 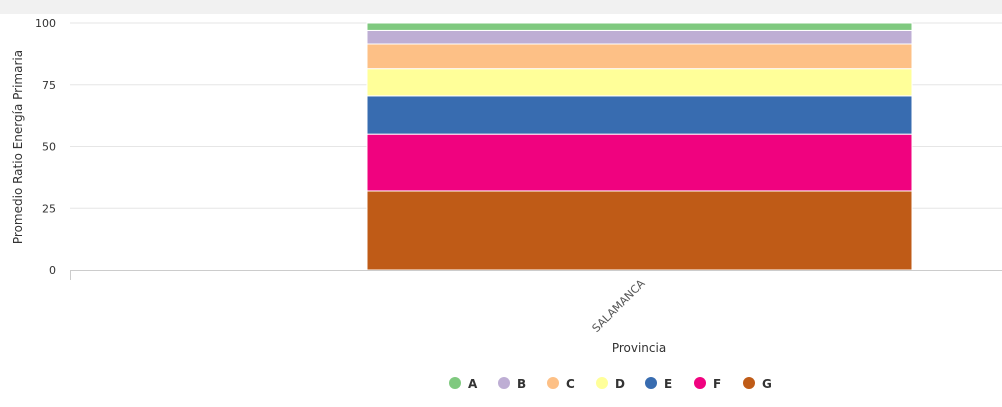 What do you see at coordinates (639, 230) in the screenshot?
I see `bar-segment-G` at bounding box center [639, 230].